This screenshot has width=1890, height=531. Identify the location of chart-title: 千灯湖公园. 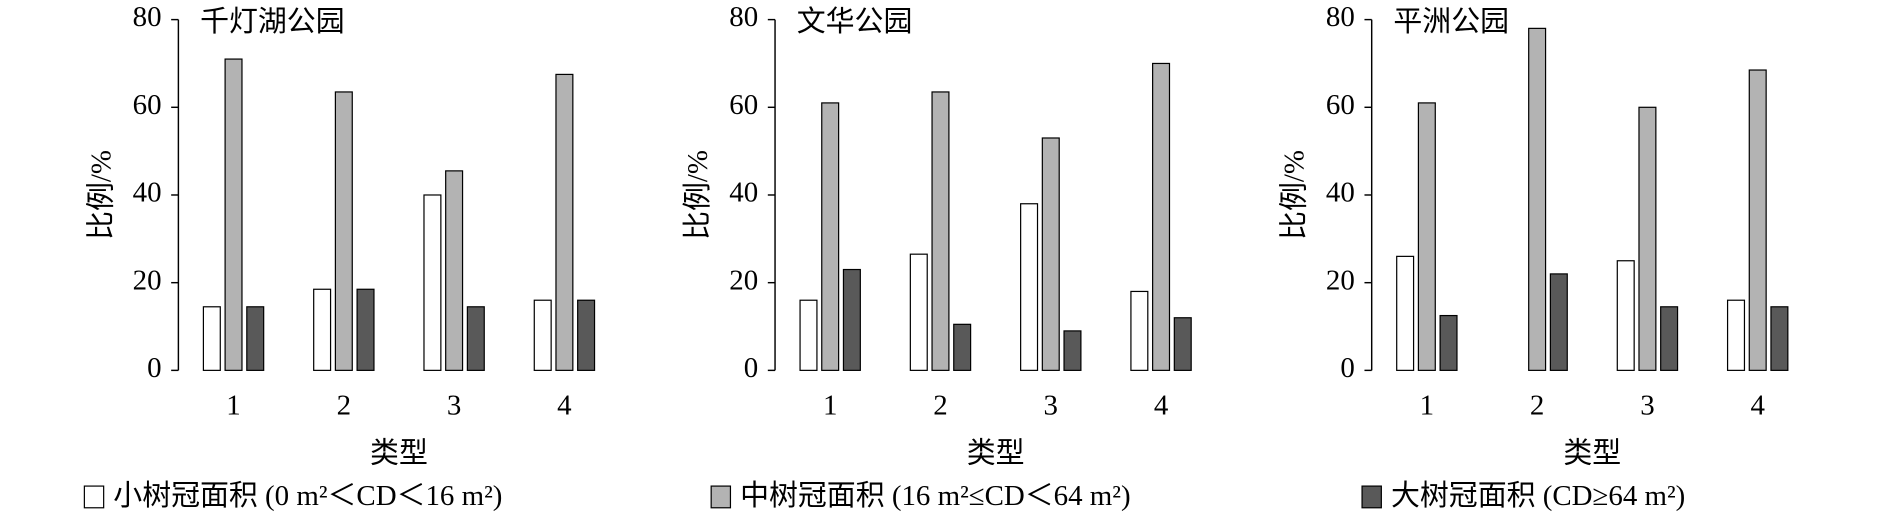
(272, 22).